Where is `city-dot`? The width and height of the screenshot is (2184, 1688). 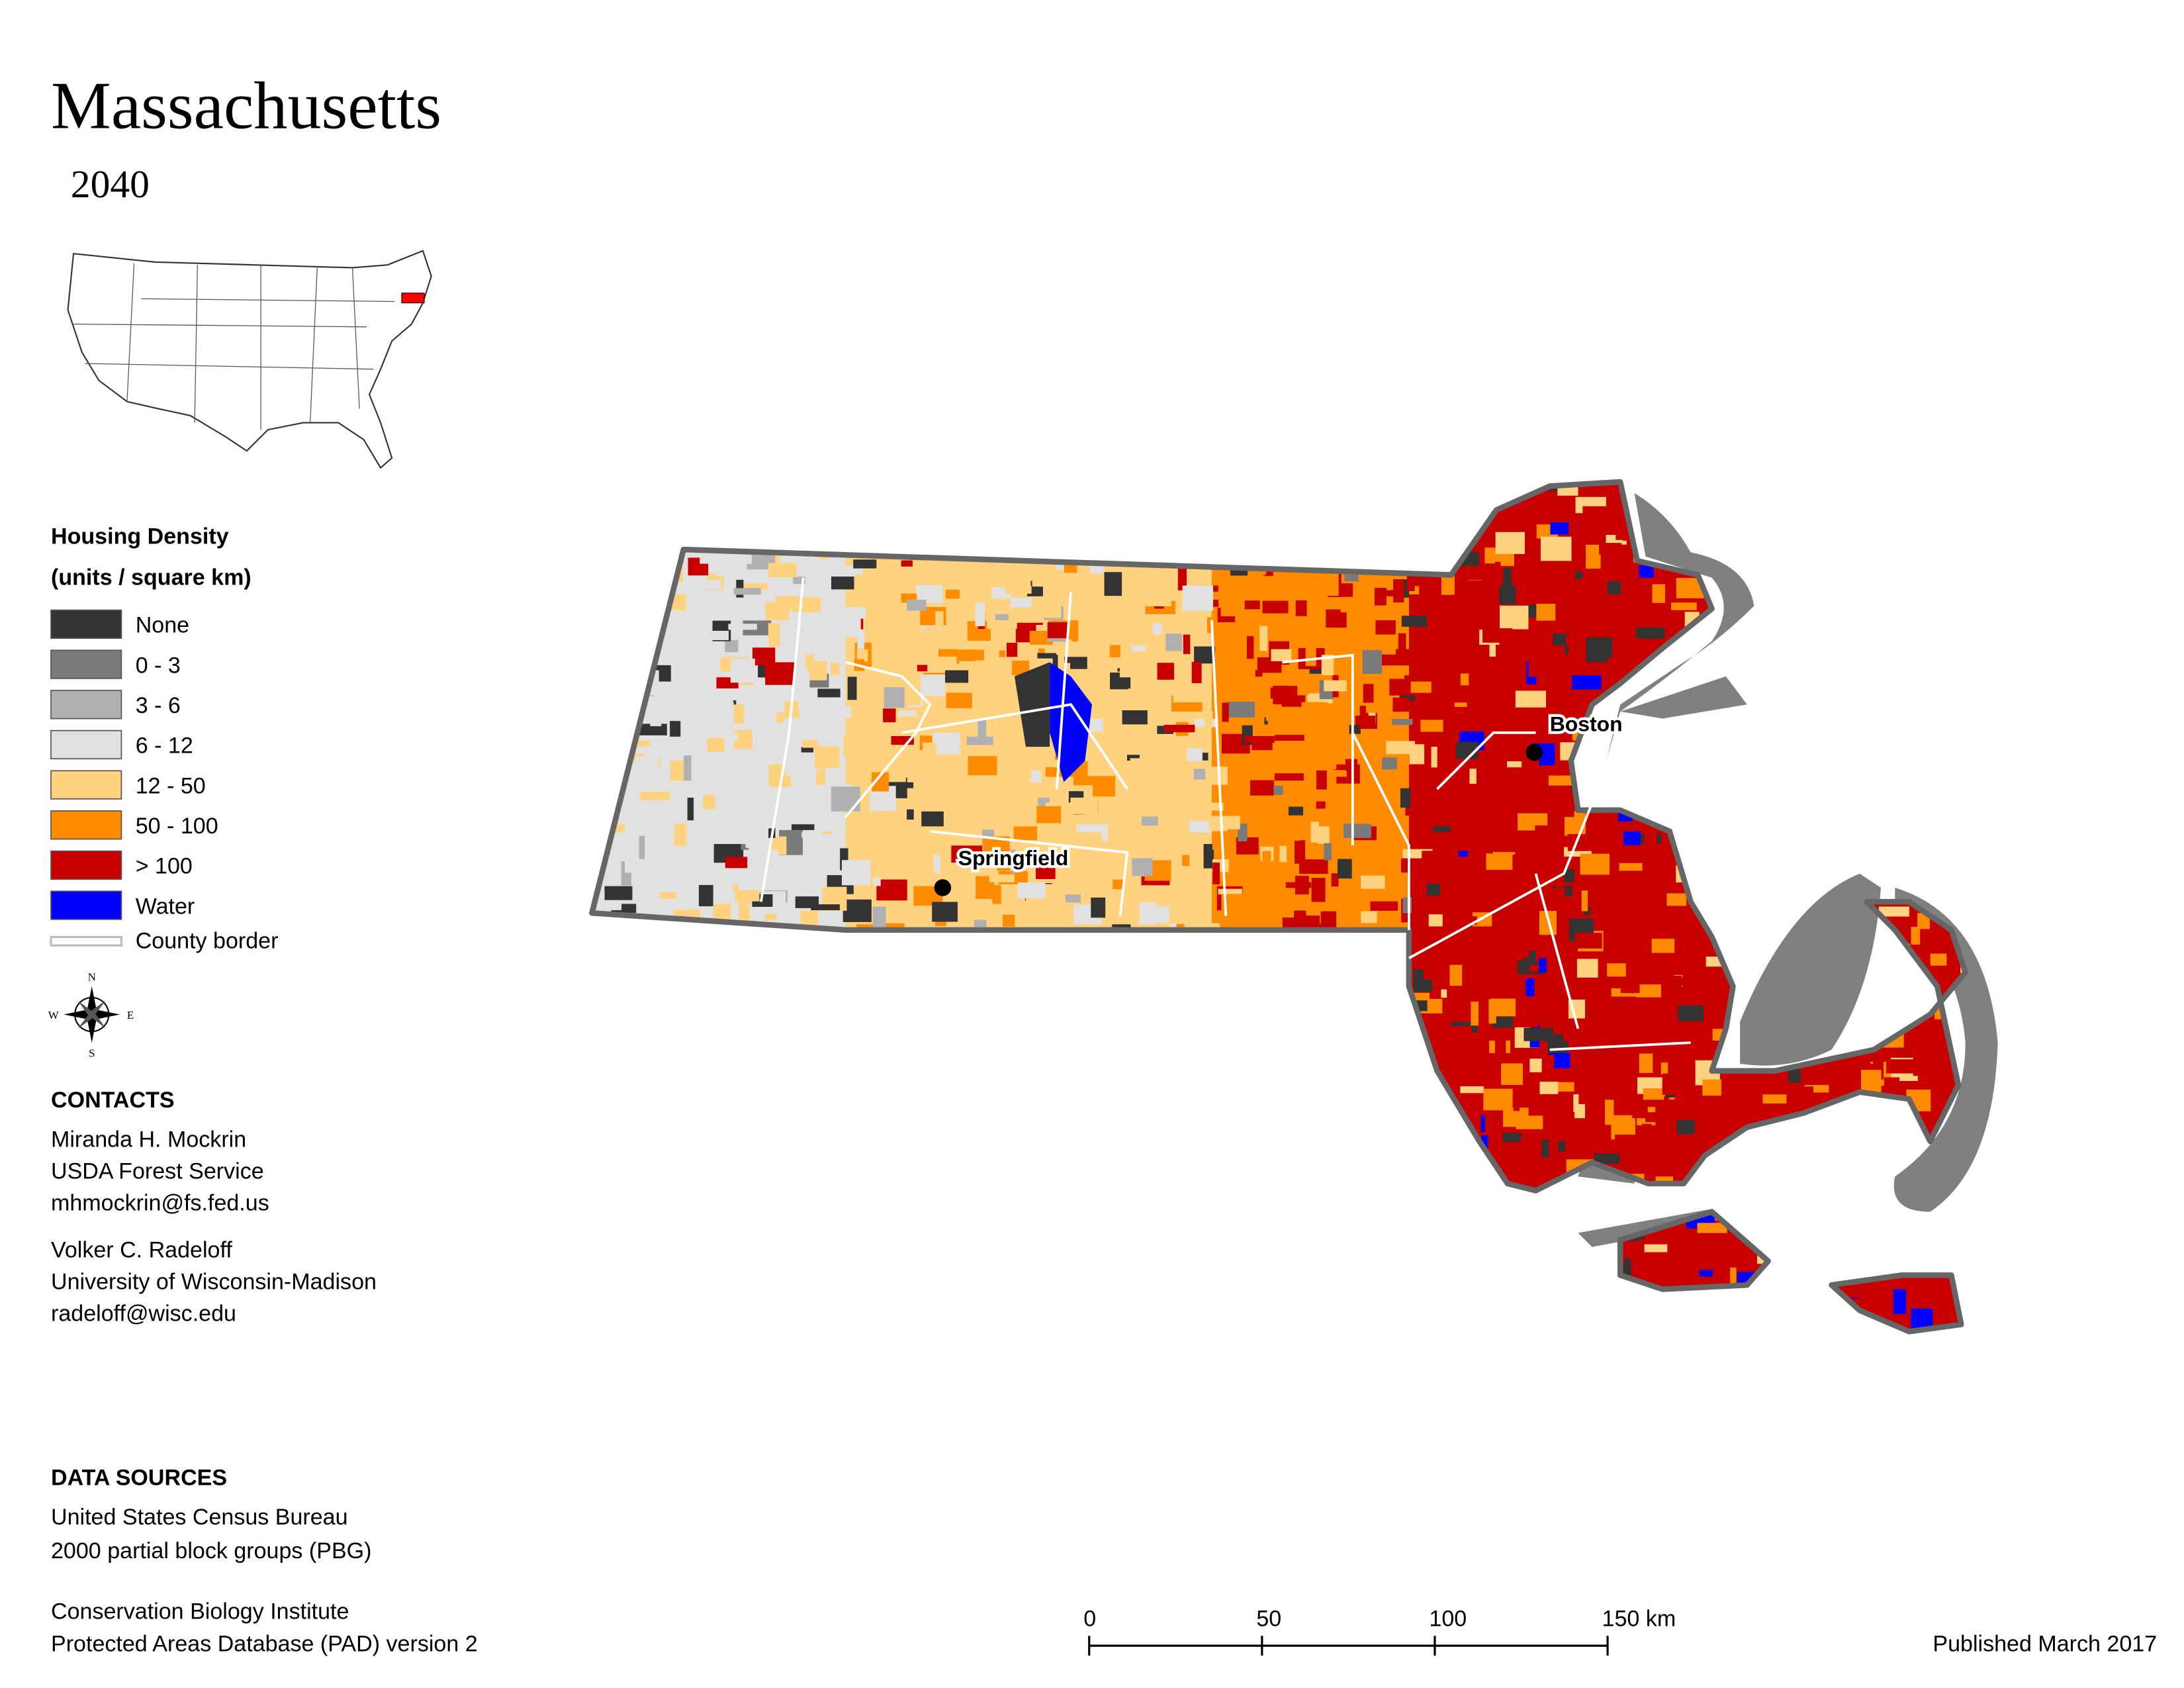
city-dot is located at coordinates (943, 887).